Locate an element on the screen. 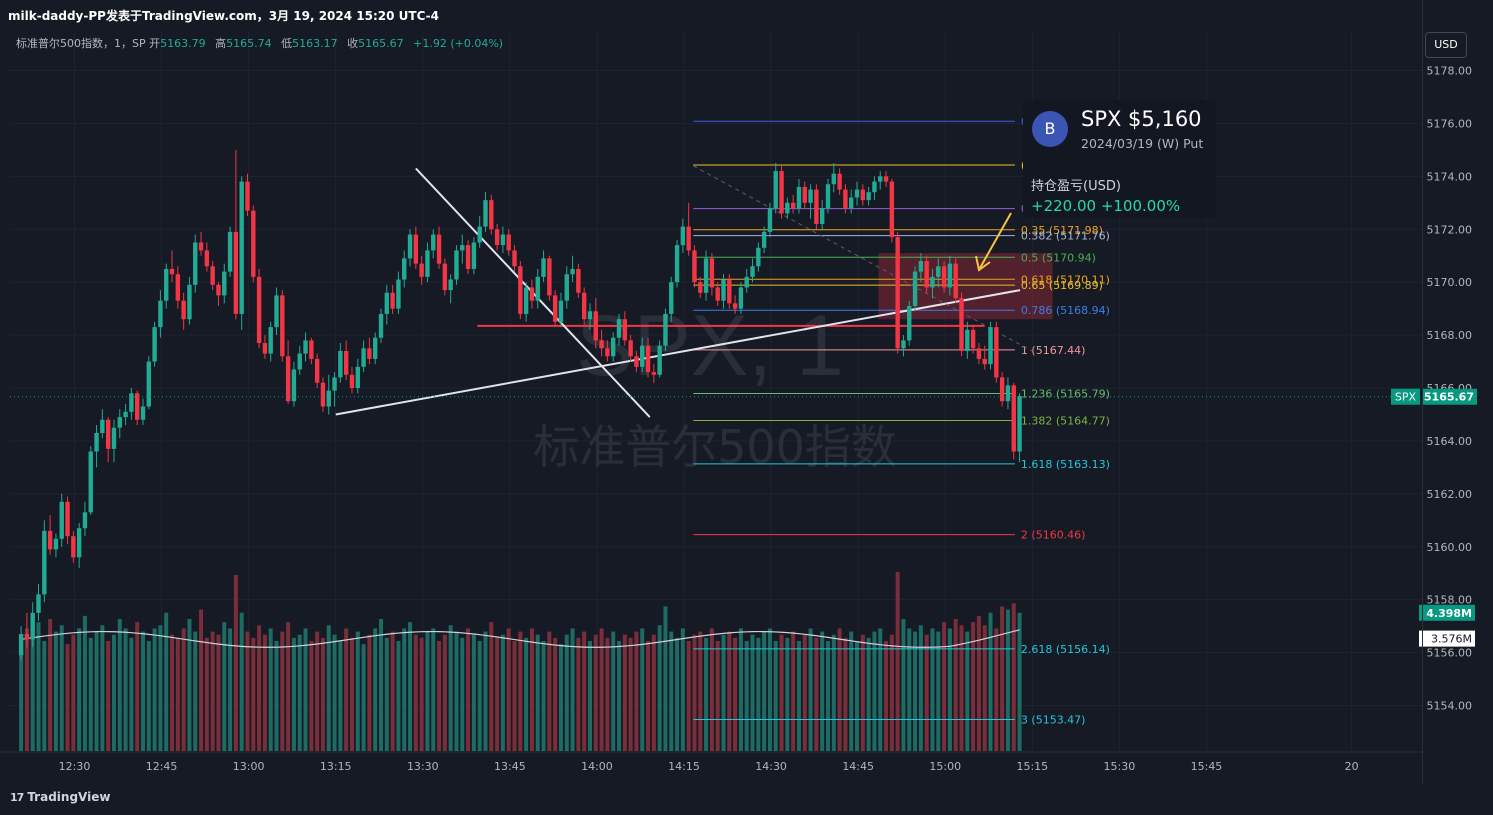 The height and width of the screenshot is (815, 1493). position-badge: B is located at coordinates (1050, 129).